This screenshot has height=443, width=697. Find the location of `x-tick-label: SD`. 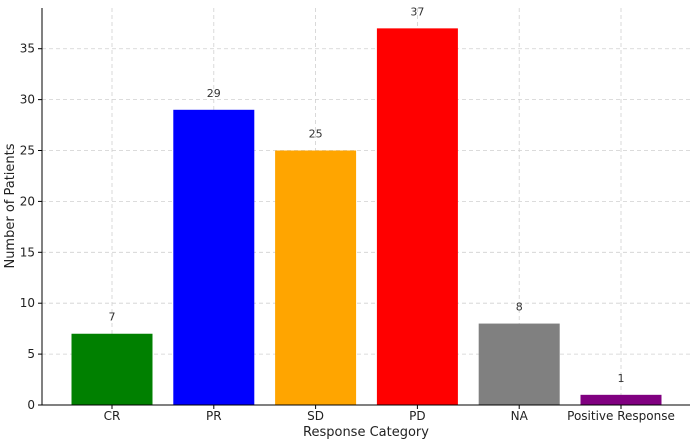

x-tick-label: SD is located at coordinates (315, 416).